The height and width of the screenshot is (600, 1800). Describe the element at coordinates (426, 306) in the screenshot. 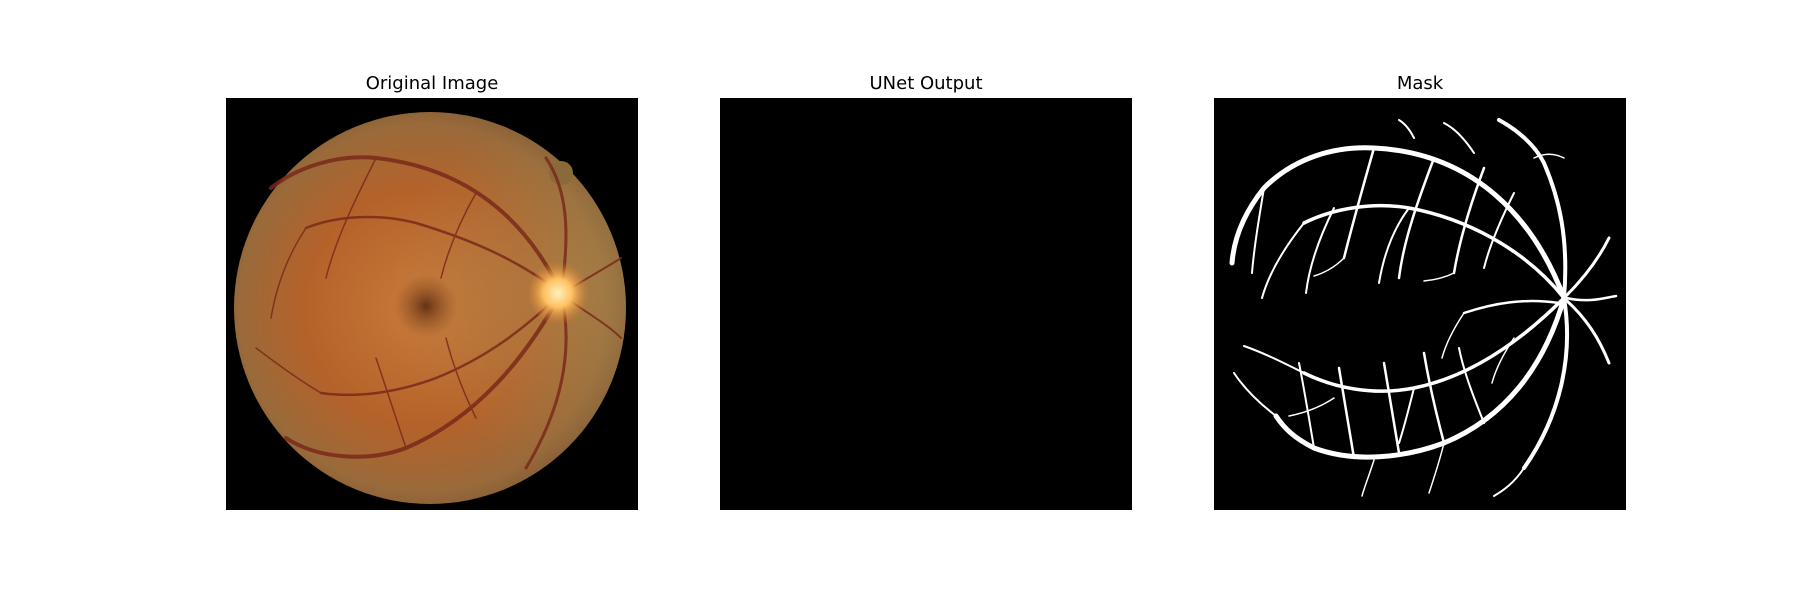

I see `macula` at that location.